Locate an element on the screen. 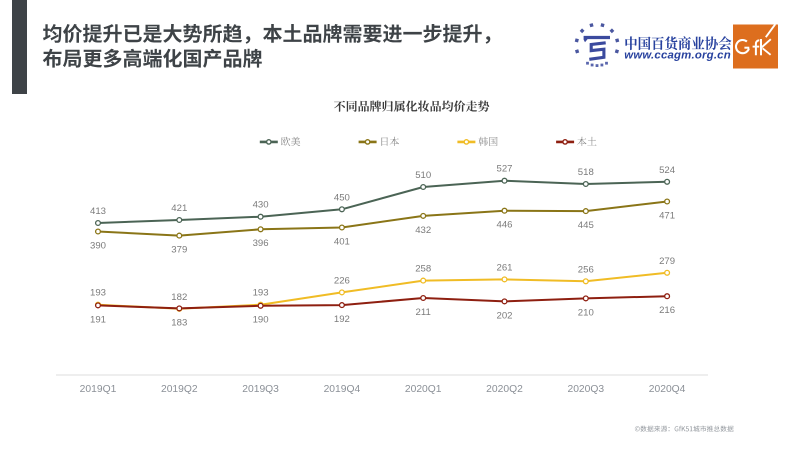 The height and width of the screenshot is (450, 800). svg-text: 518 is located at coordinates (586, 172).